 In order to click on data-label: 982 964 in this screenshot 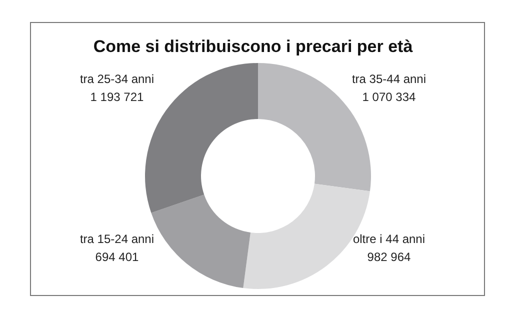, I will do `click(389, 257)`.